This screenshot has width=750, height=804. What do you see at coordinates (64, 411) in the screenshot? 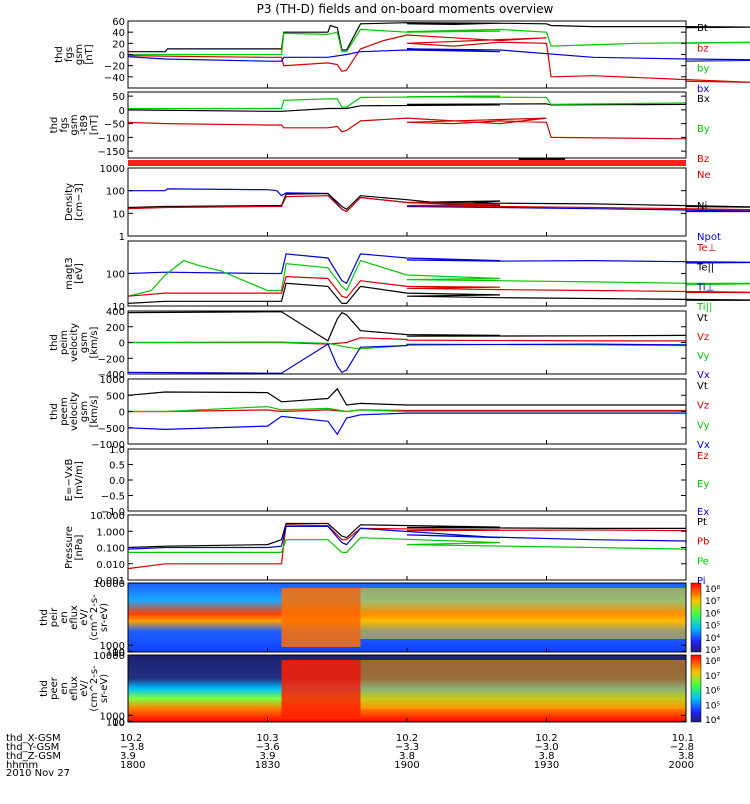
I see `y-axis-label: peem` at bounding box center [64, 411].